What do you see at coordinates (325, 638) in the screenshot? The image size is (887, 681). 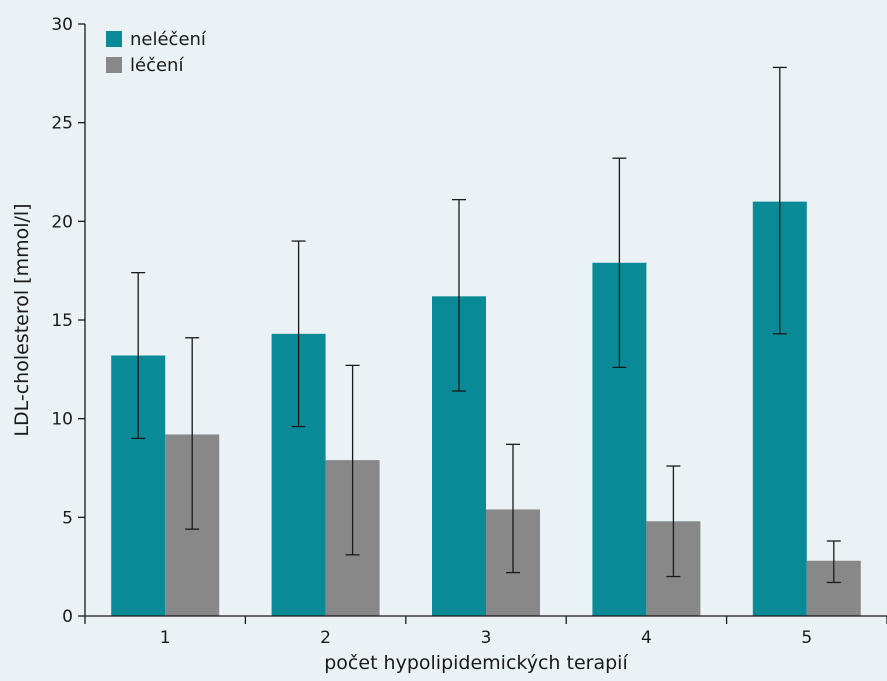 I see `x-tick-label-2: 2` at bounding box center [325, 638].